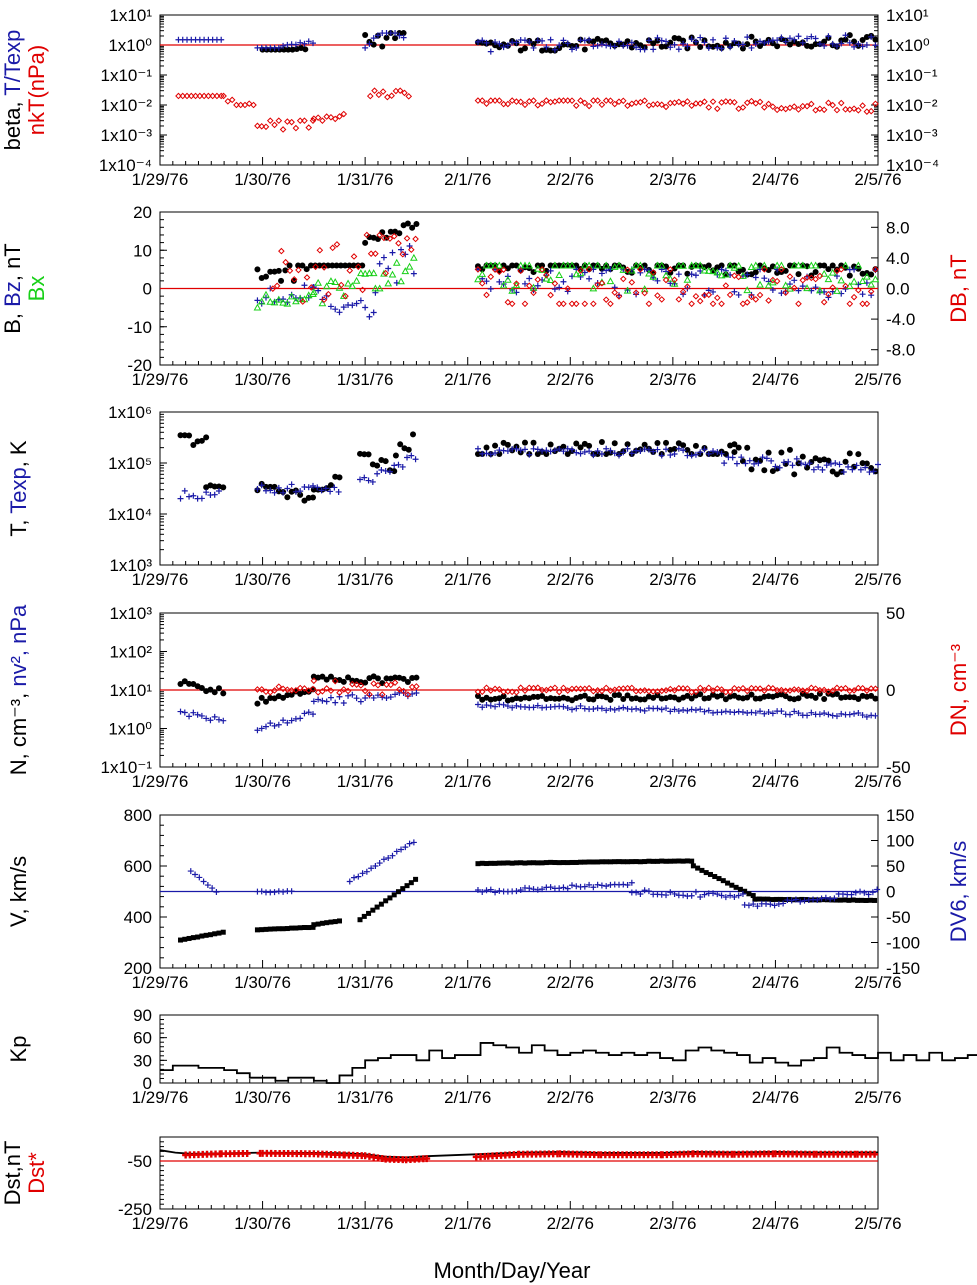 The height and width of the screenshot is (1285, 977). Describe the element at coordinates (142, 212) in the screenshot. I see `y-tick-label: 20` at that location.